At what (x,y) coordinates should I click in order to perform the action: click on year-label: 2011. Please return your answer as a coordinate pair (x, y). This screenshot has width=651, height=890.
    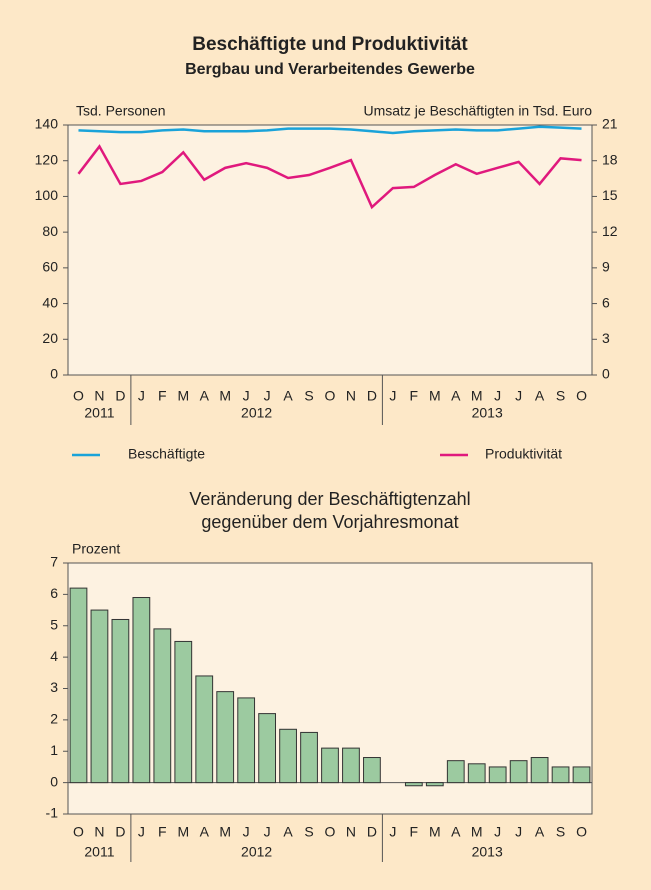
    Looking at the image, I should click on (99, 852).